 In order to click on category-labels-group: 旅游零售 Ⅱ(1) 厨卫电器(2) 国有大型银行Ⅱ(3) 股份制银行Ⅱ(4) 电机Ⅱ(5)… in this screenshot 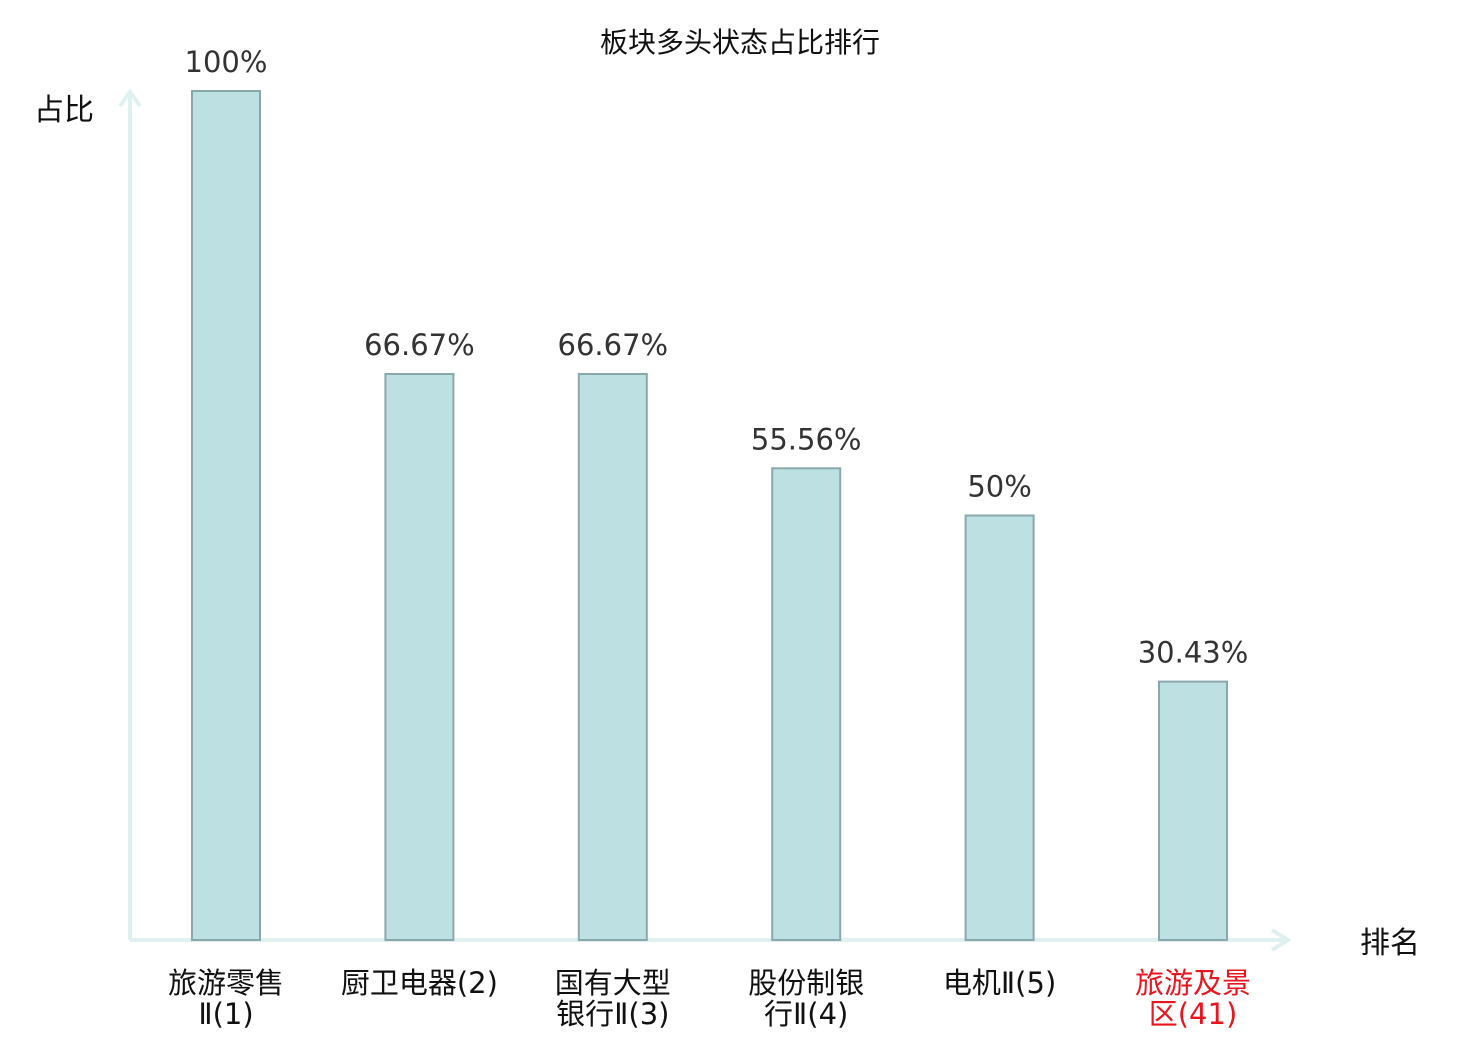, I will do `click(709, 998)`.